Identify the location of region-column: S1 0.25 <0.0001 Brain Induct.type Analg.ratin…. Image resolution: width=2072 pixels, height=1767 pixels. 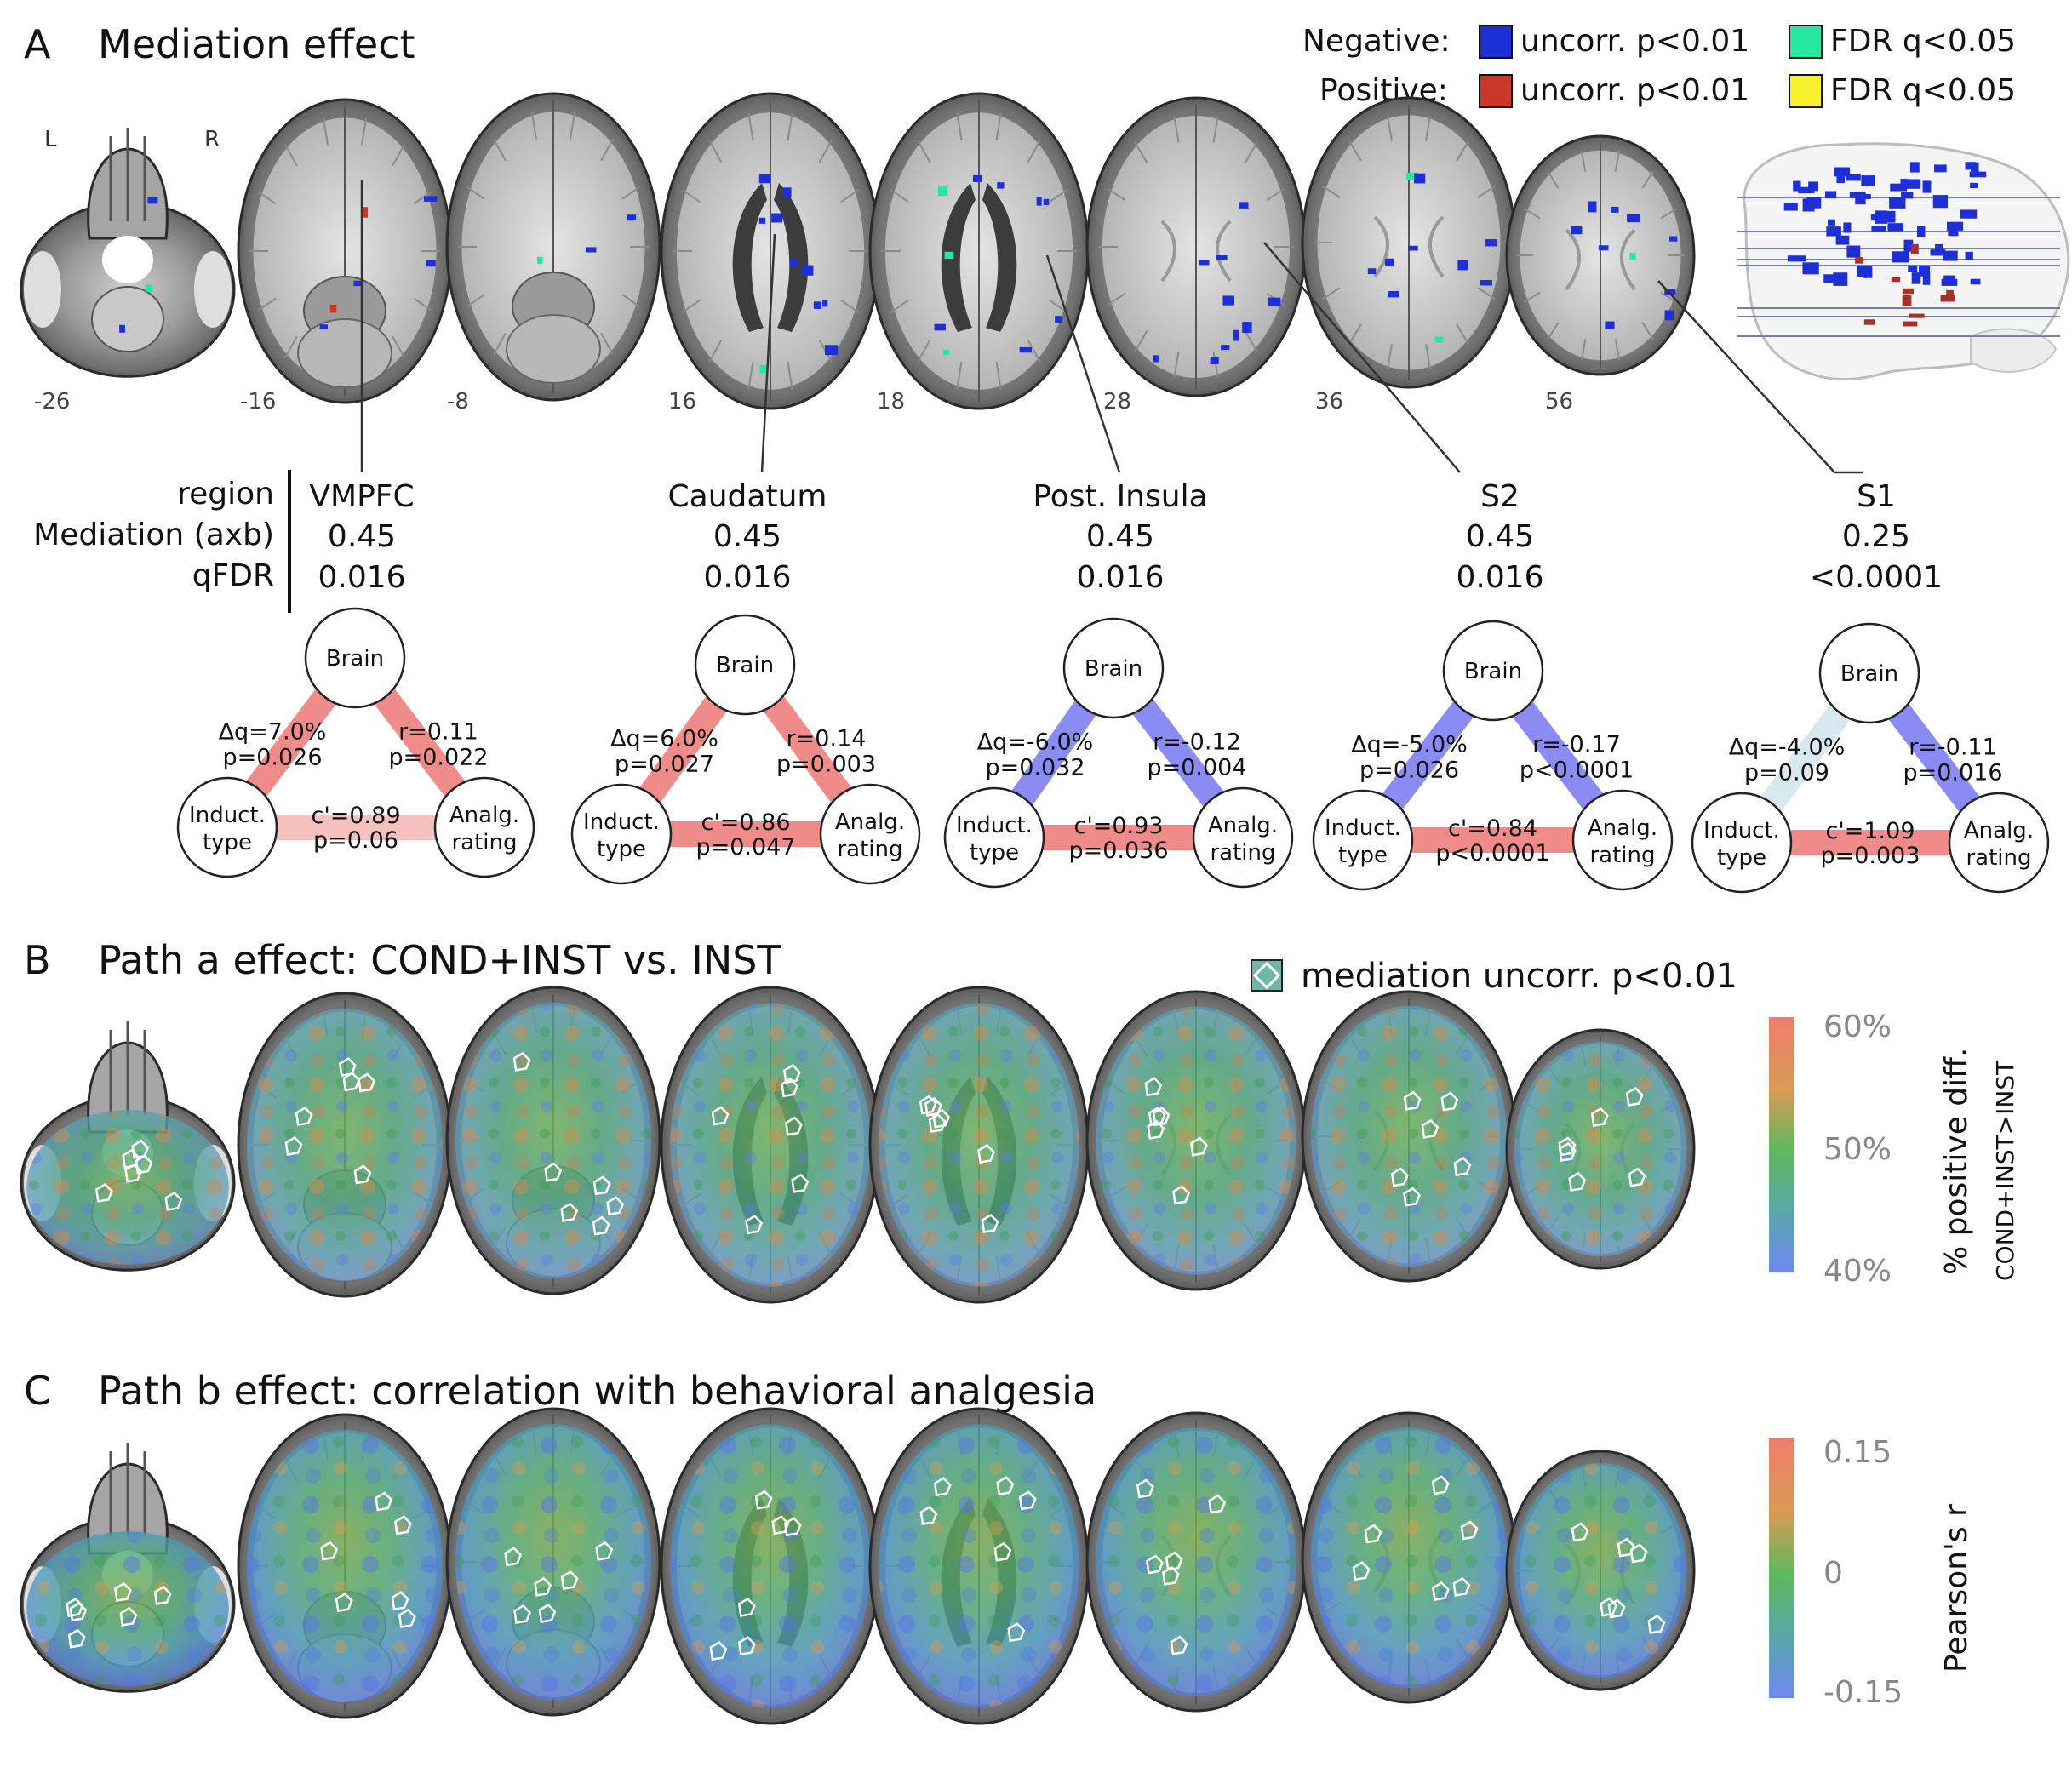
(1871, 686).